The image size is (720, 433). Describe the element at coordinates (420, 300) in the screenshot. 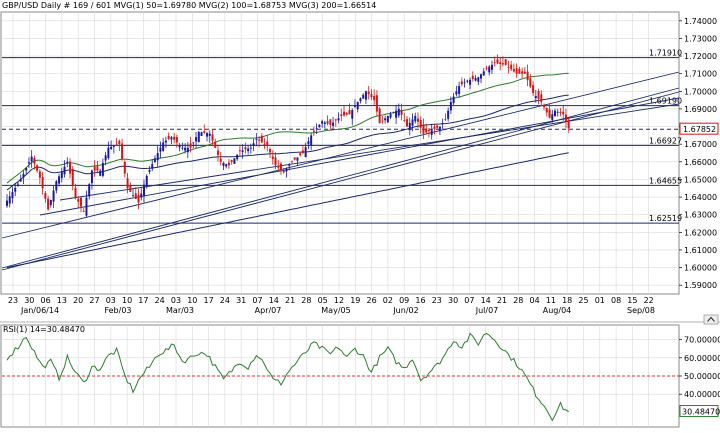

I see `date-tick-label: 16` at that location.